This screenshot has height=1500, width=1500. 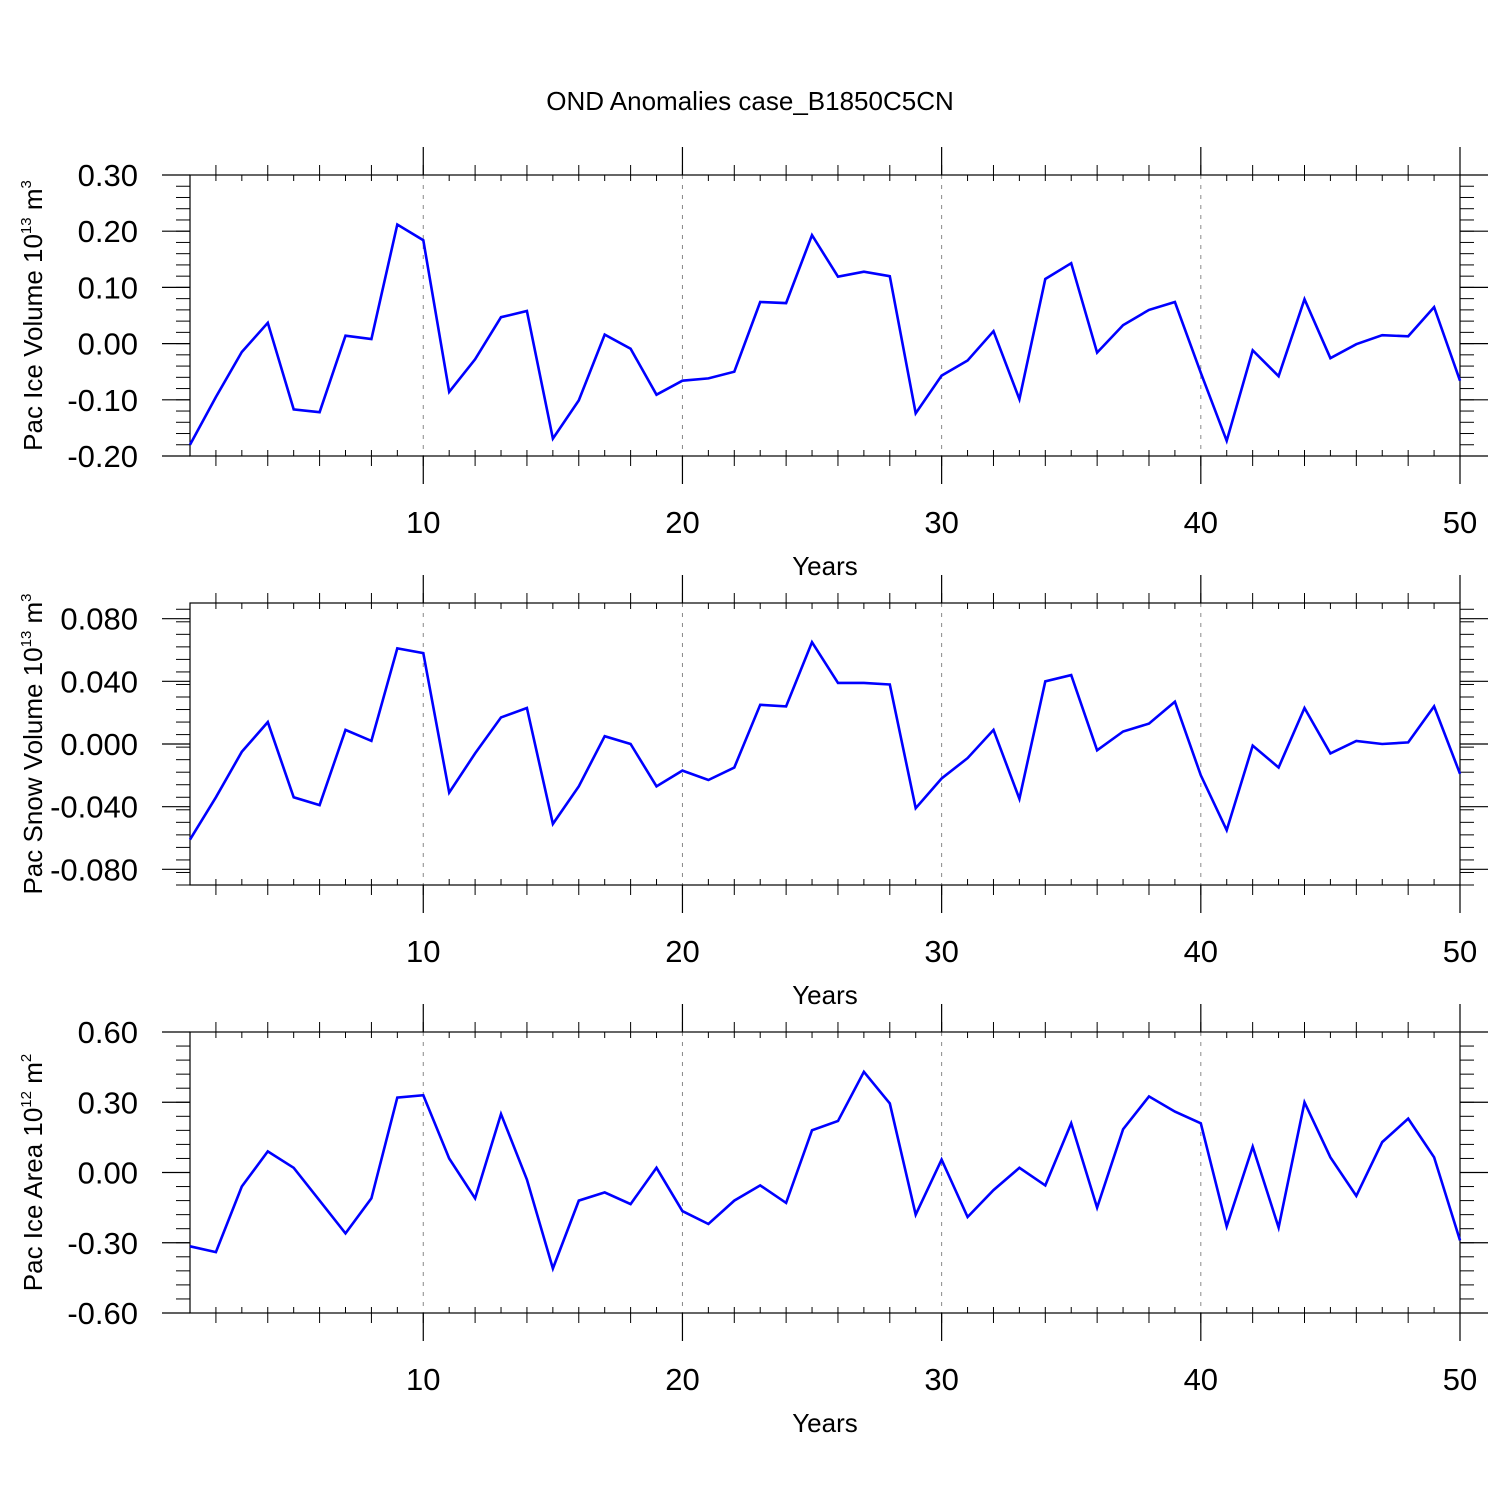 What do you see at coordinates (26, 1099) in the screenshot?
I see `y-label-exponent: 12` at bounding box center [26, 1099].